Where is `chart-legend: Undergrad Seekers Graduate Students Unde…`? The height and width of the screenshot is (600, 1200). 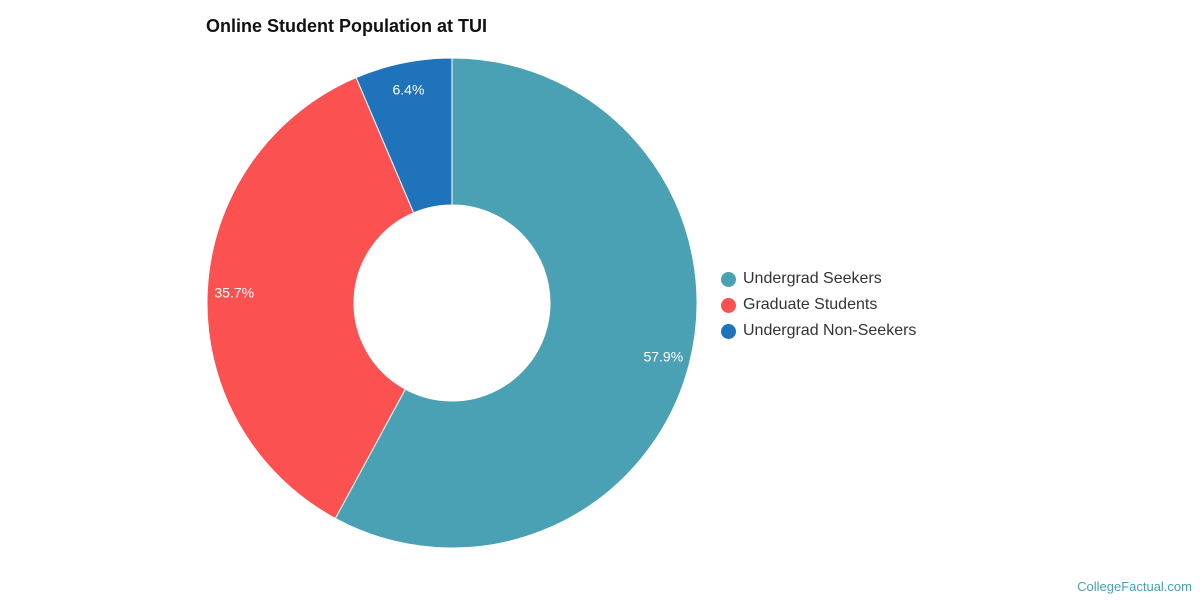 chart-legend: Undergrad Seekers Graduate Students Unde… is located at coordinates (818, 305).